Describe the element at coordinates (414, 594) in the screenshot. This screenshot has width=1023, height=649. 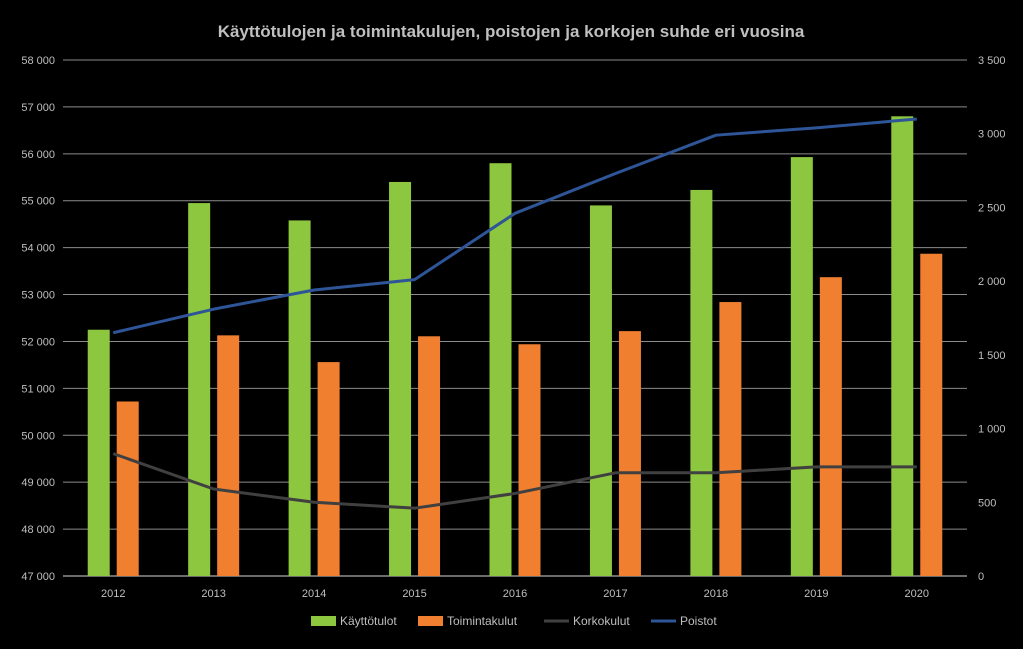
I see `x-tick-label: 2015` at that location.